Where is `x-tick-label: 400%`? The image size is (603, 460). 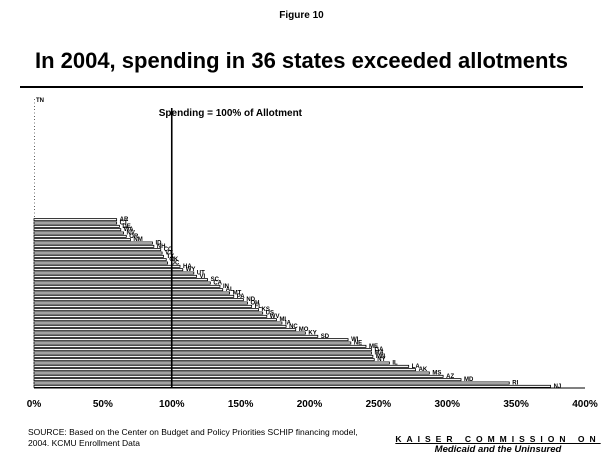 x-tick-label: 400% is located at coordinates (585, 404).